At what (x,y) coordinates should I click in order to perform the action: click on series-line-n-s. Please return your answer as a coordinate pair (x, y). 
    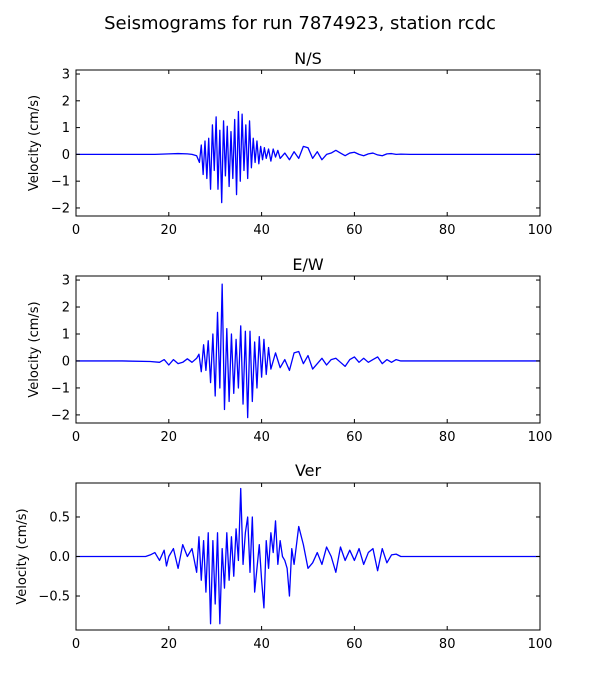
    Looking at the image, I should click on (308, 157).